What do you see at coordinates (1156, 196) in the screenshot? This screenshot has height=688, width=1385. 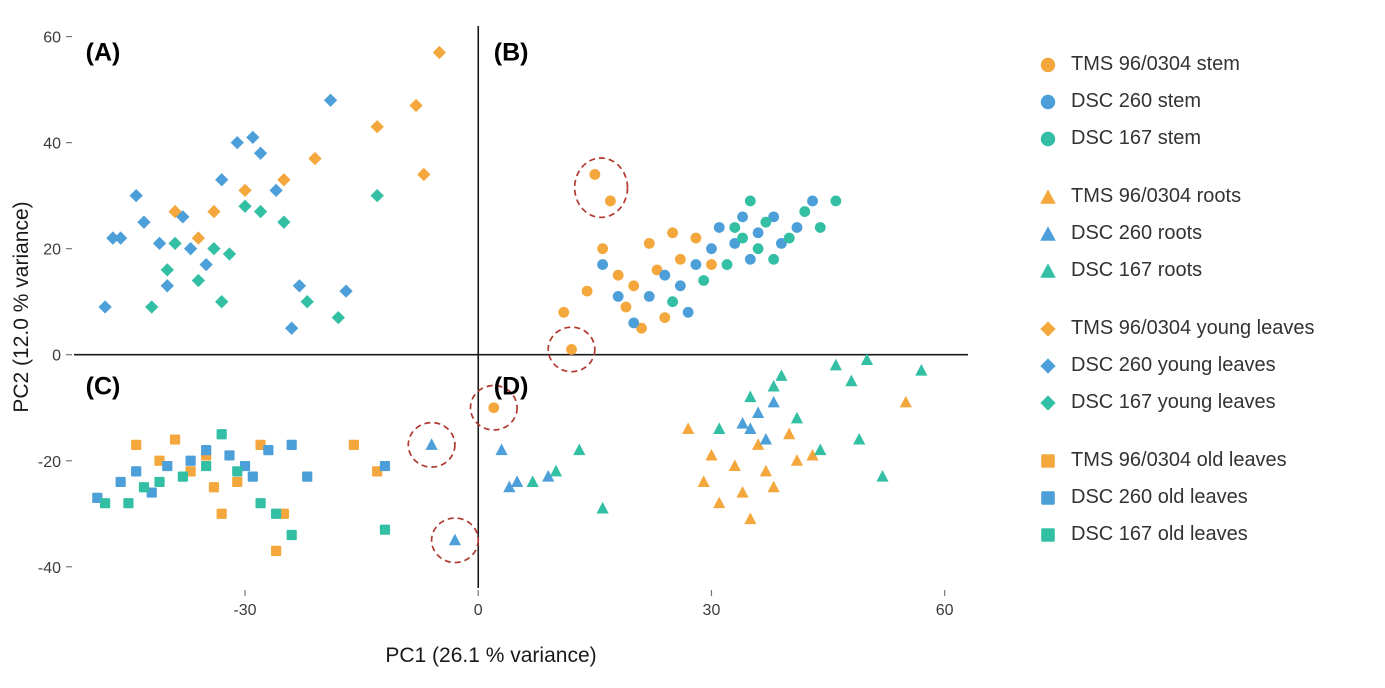 I see `legend-label: TMS 96/0304 roots` at bounding box center [1156, 196].